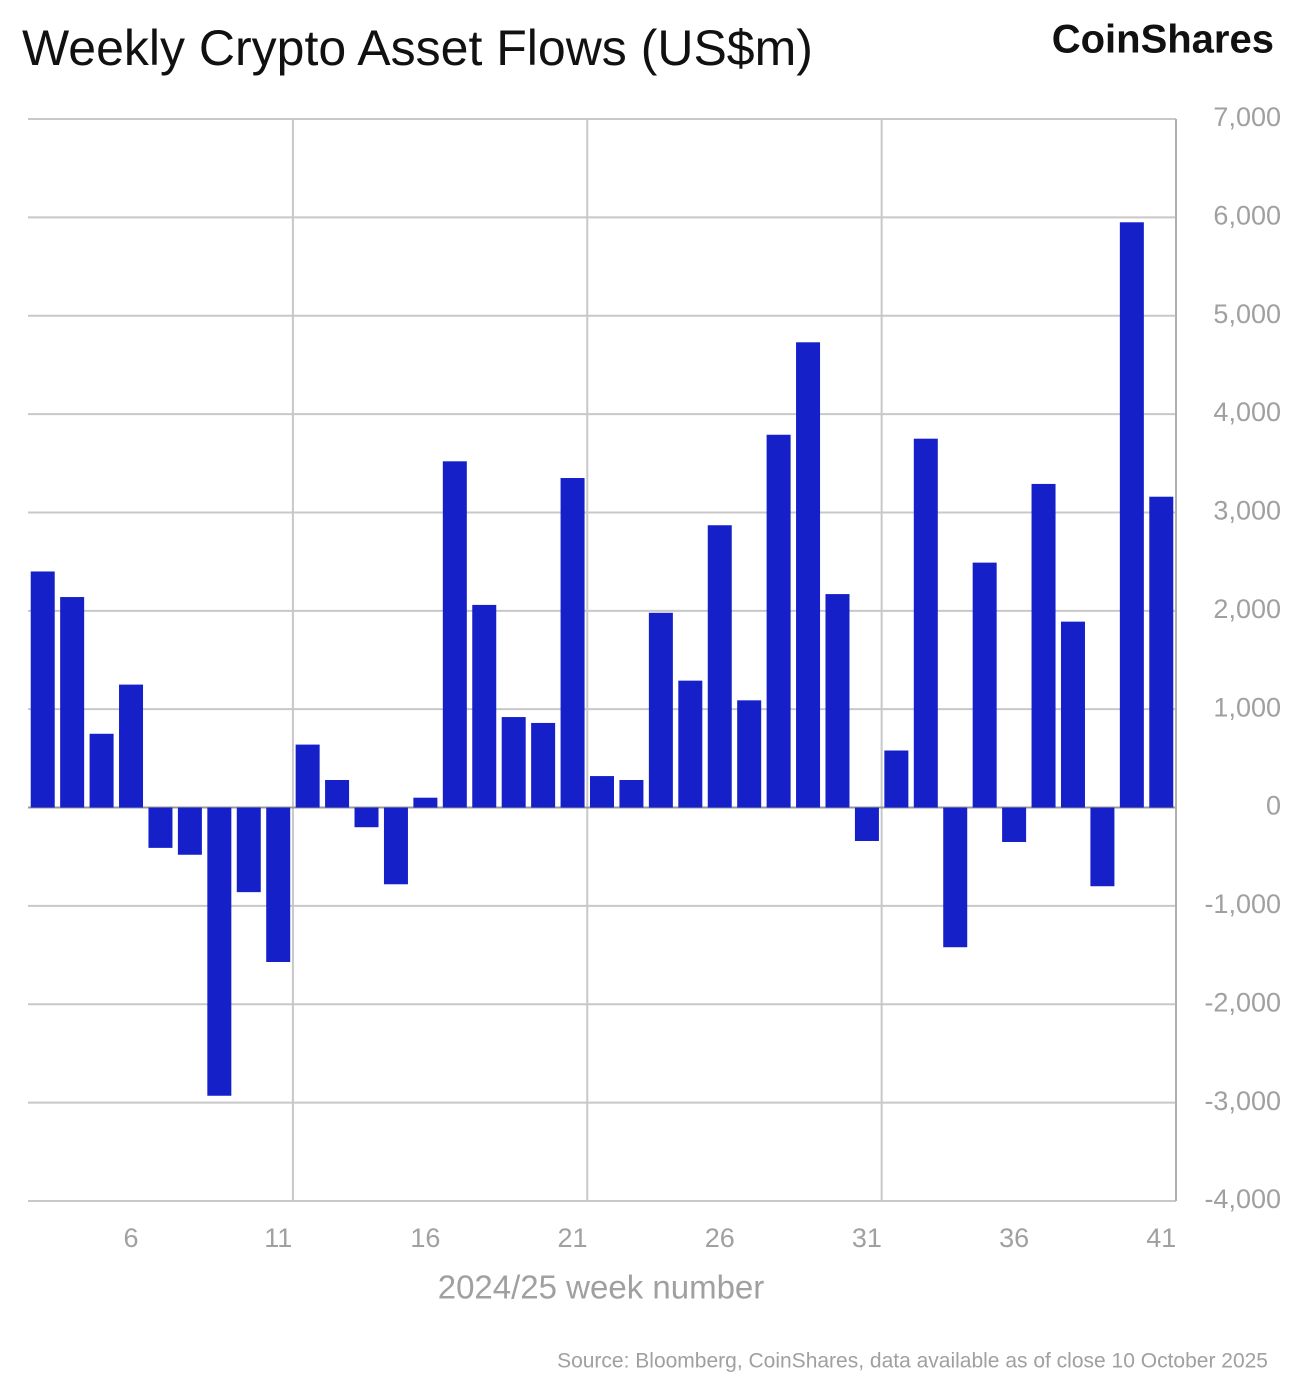 Image resolution: width=1306 pixels, height=1396 pixels. What do you see at coordinates (1163, 40) in the screenshot?
I see `brand-logo: CoinShares` at bounding box center [1163, 40].